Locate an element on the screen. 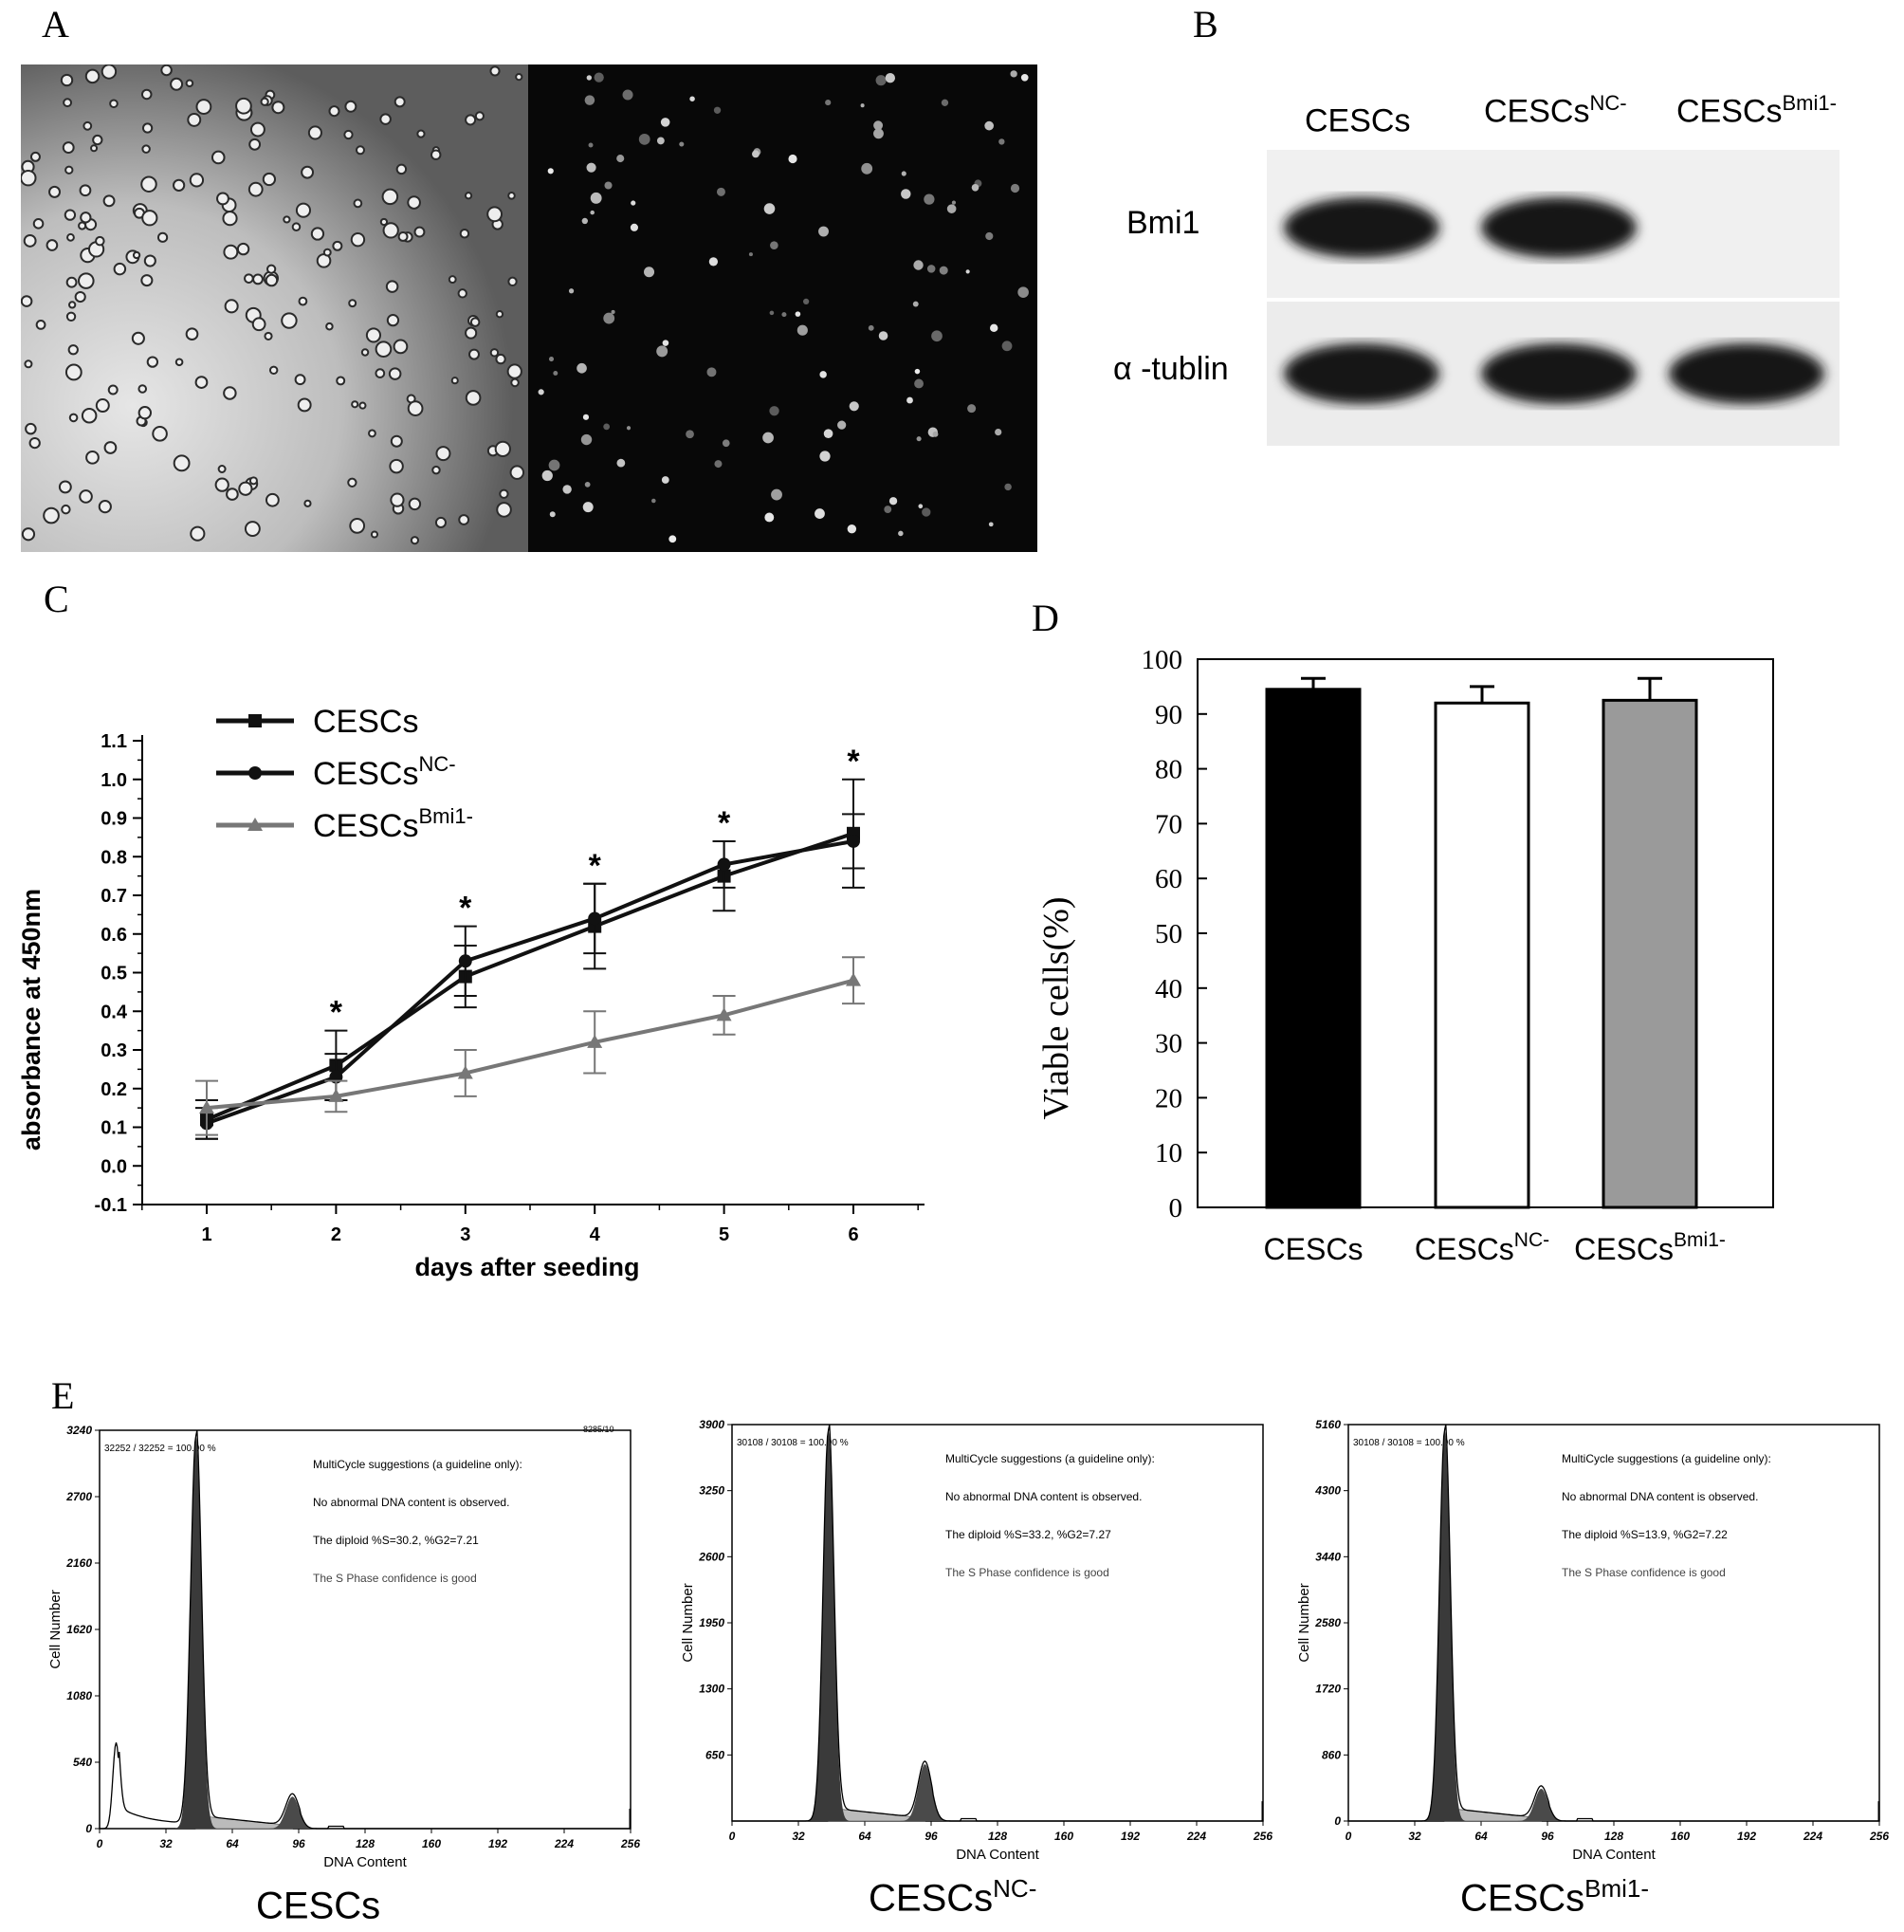  x-axis-label: days after seeding is located at coordinates (526, 1267).